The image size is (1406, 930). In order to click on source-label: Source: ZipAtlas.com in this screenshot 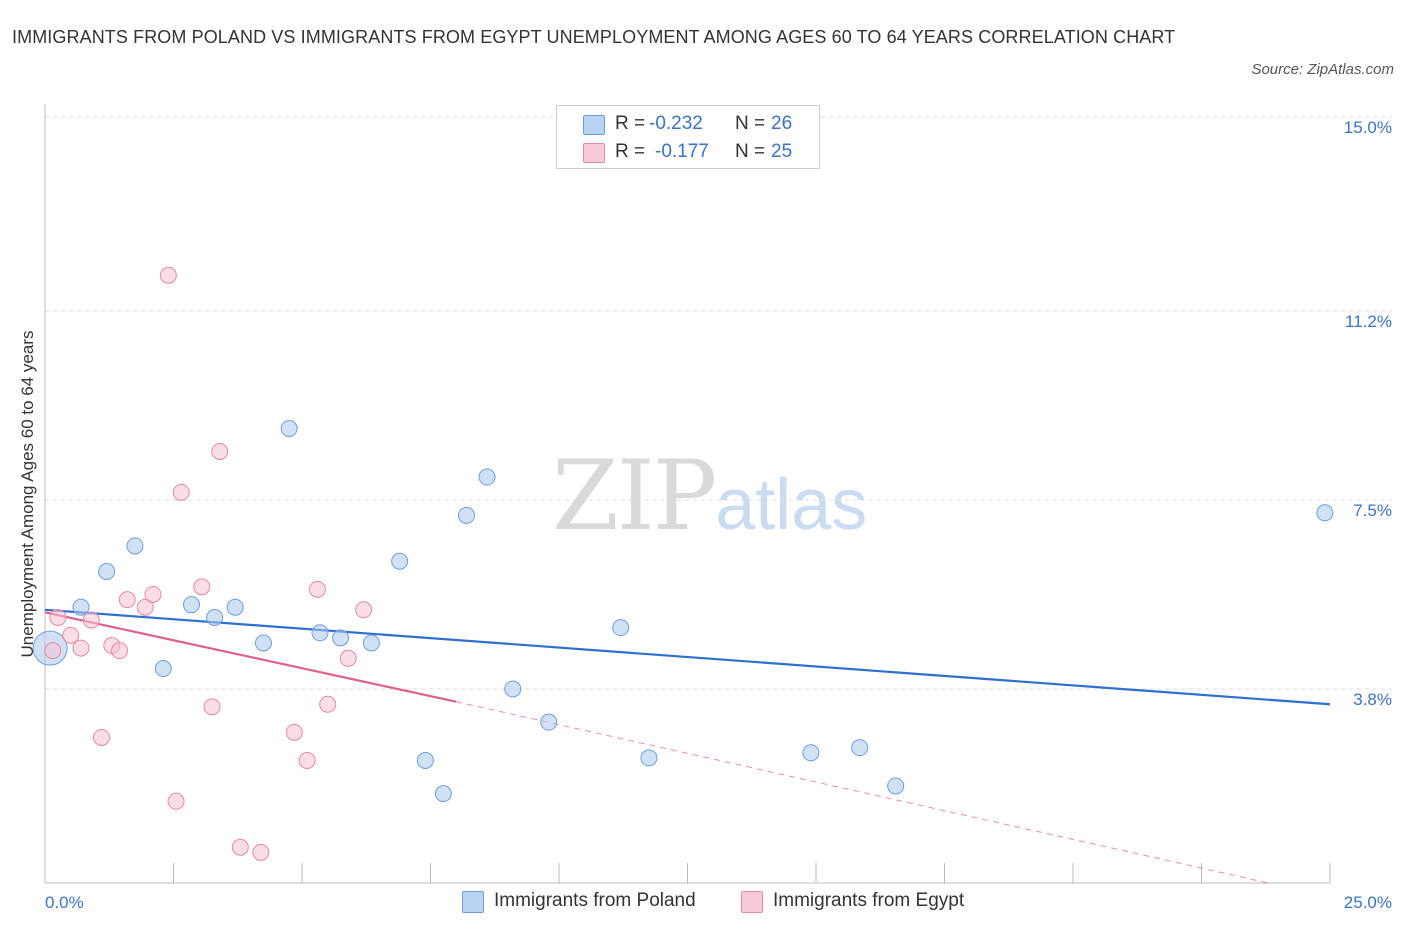, I will do `click(1322, 69)`.